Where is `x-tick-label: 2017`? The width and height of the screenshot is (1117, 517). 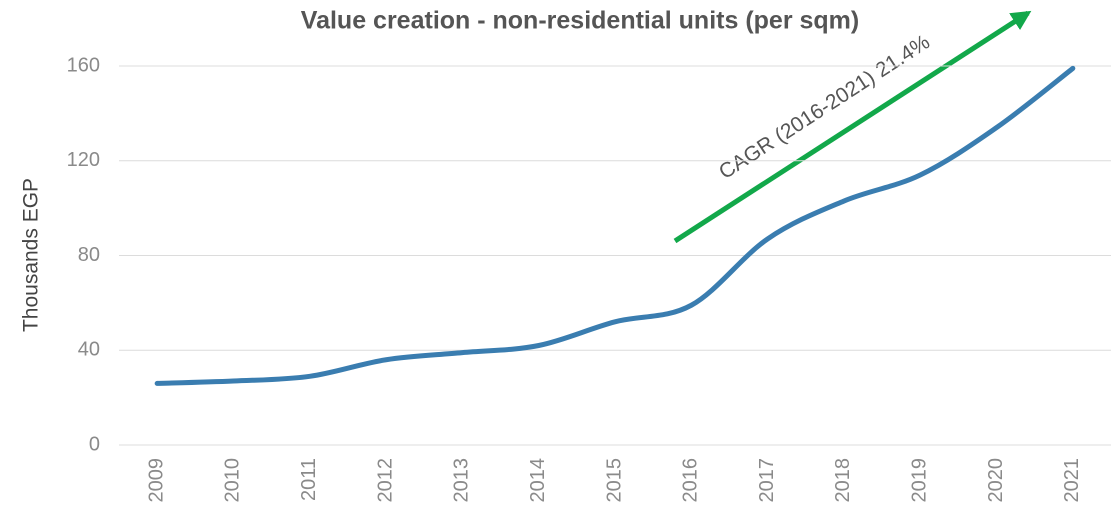
x-tick-label: 2017 is located at coordinates (767, 480).